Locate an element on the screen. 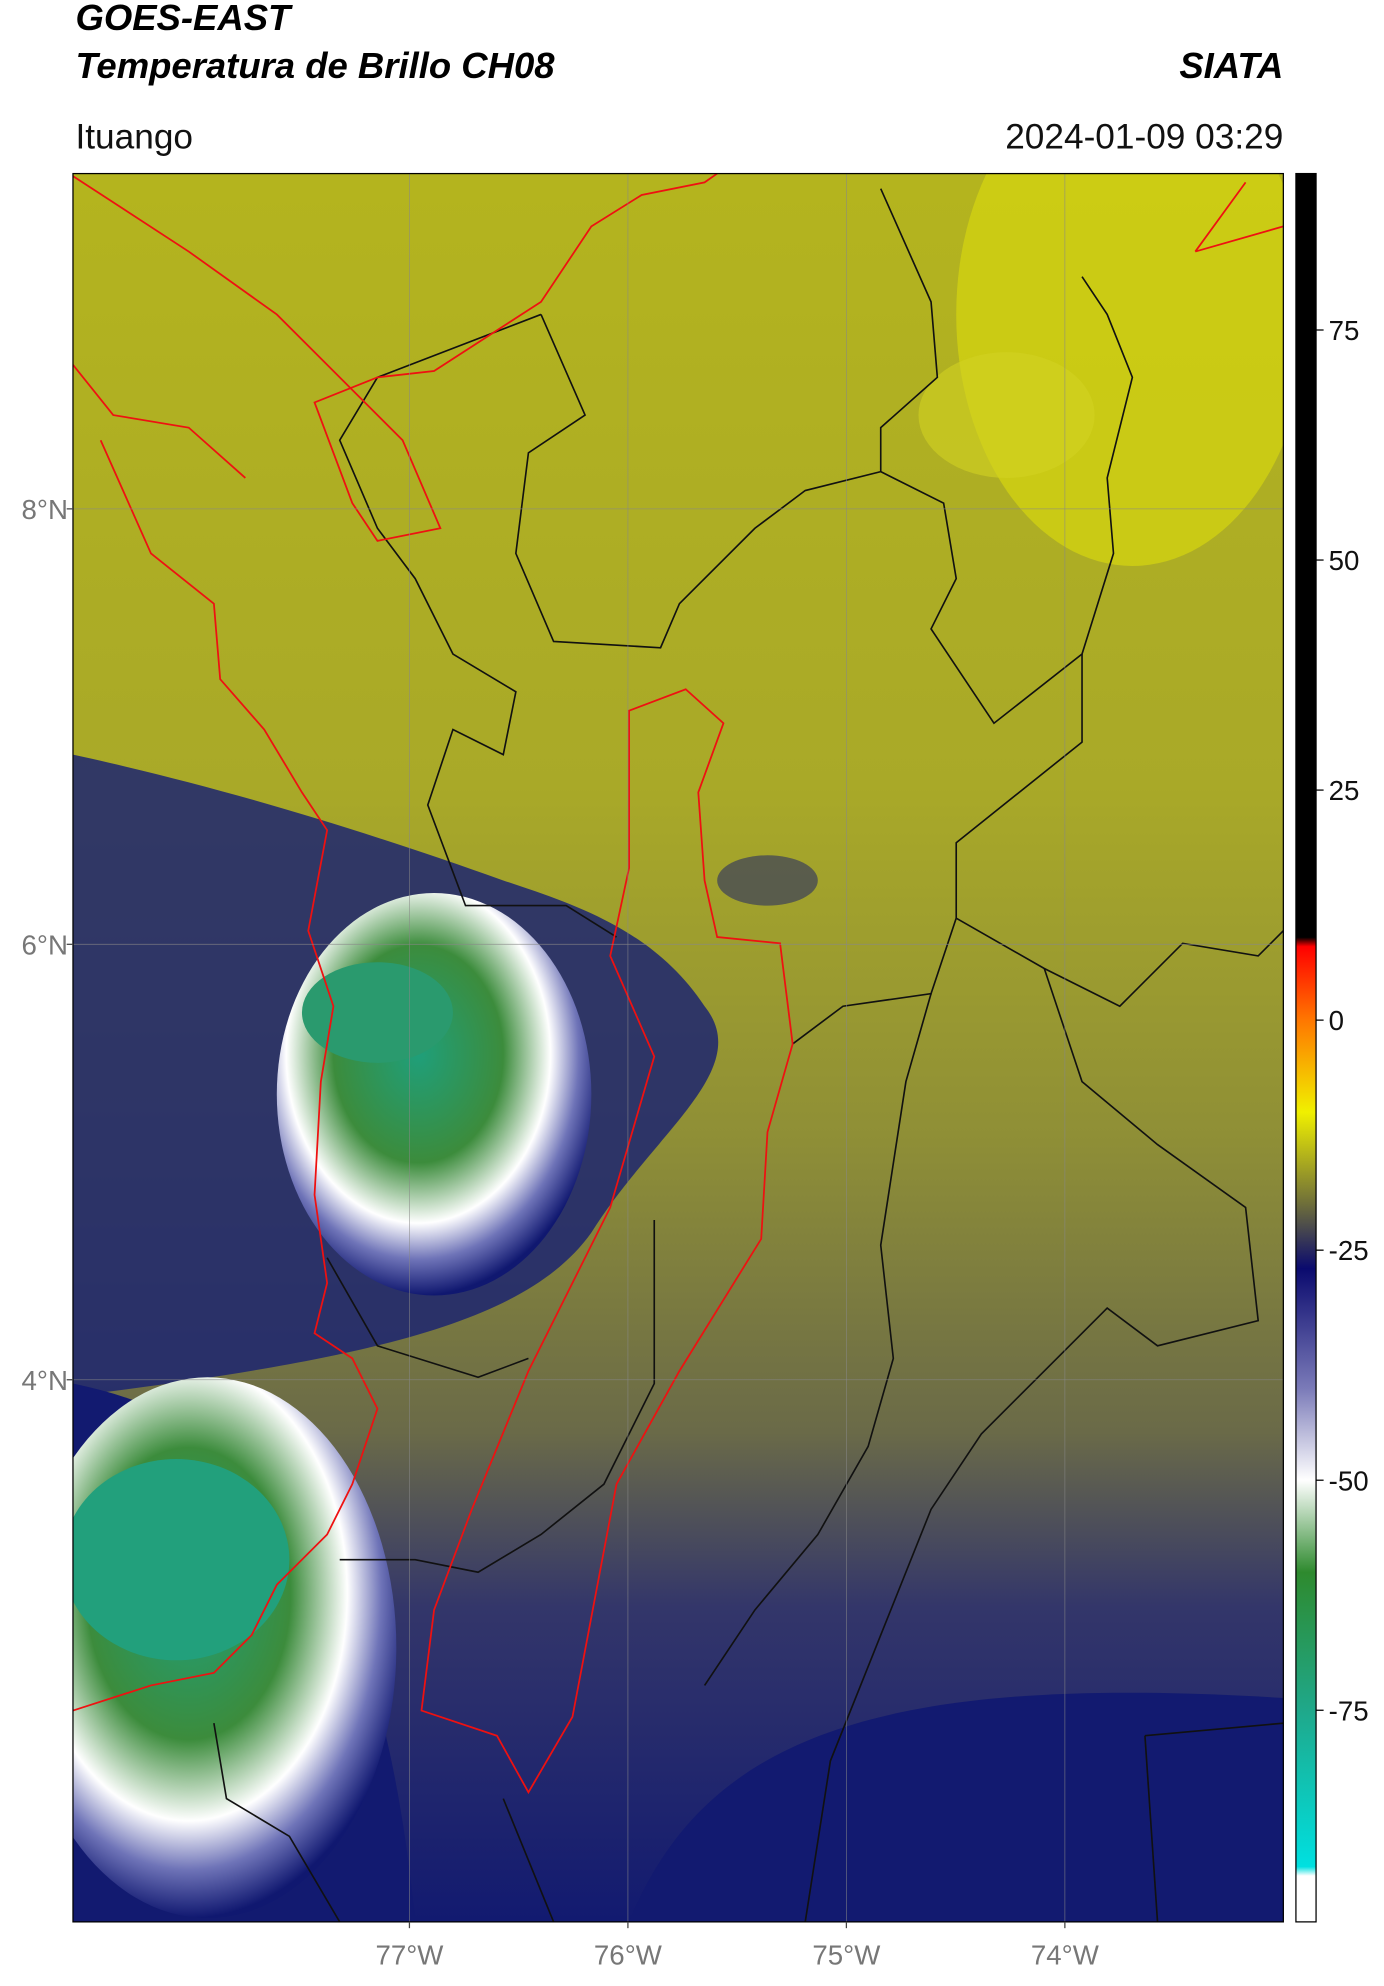  colorbar-tick-label: 75 is located at coordinates (1344, 330).